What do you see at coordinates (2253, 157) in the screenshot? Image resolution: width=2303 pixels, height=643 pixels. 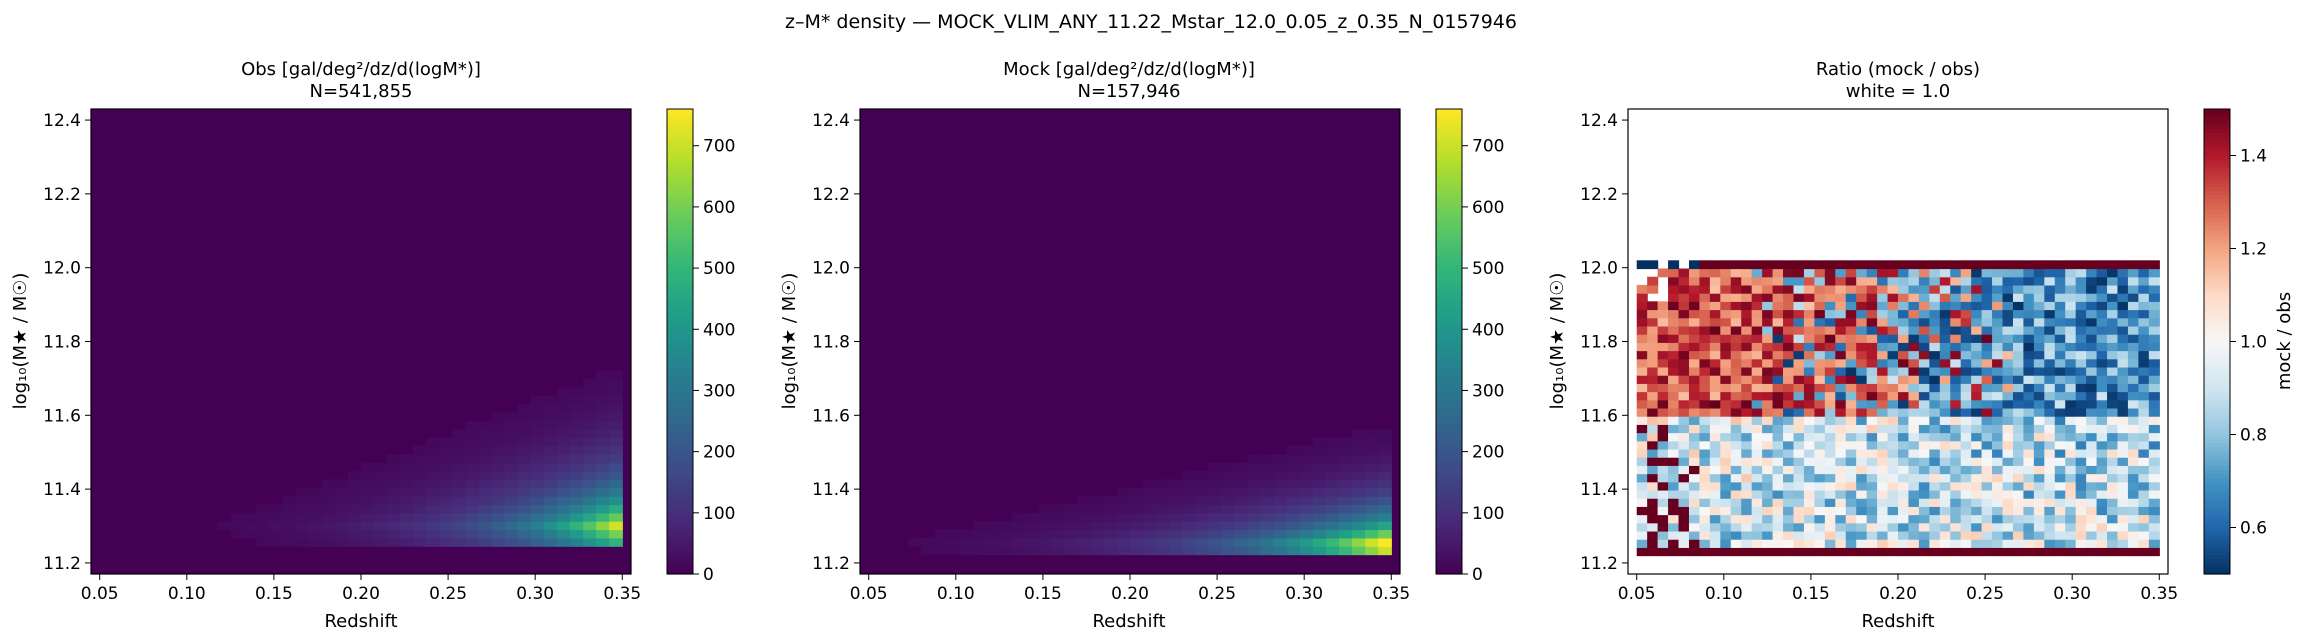 I see `colorbar-tick-label: 1.4` at bounding box center [2253, 157].